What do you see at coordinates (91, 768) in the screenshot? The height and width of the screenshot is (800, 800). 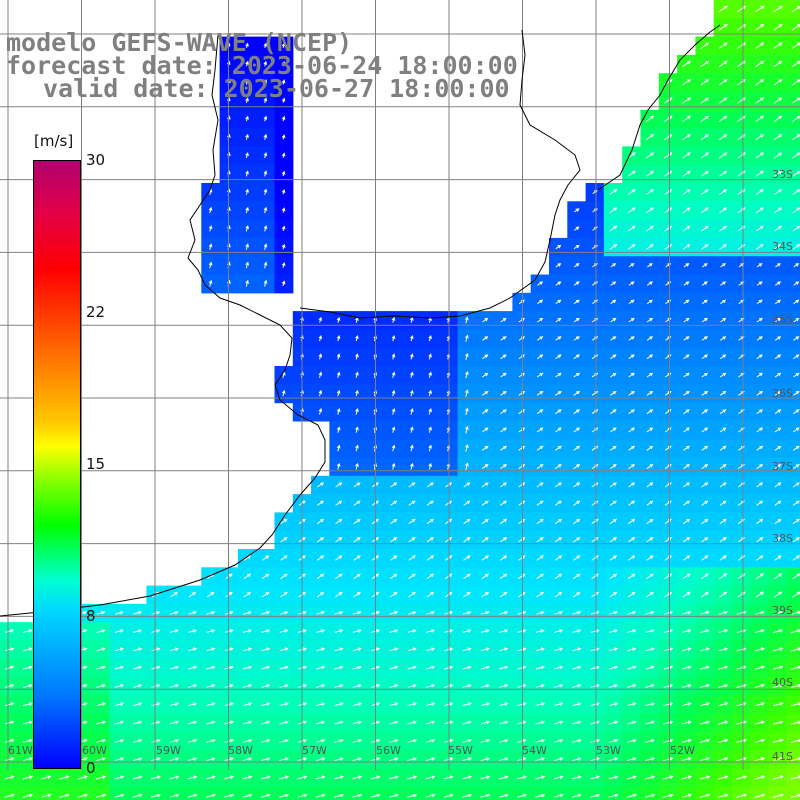 I see `colorbar-tick-0: 0` at bounding box center [91, 768].